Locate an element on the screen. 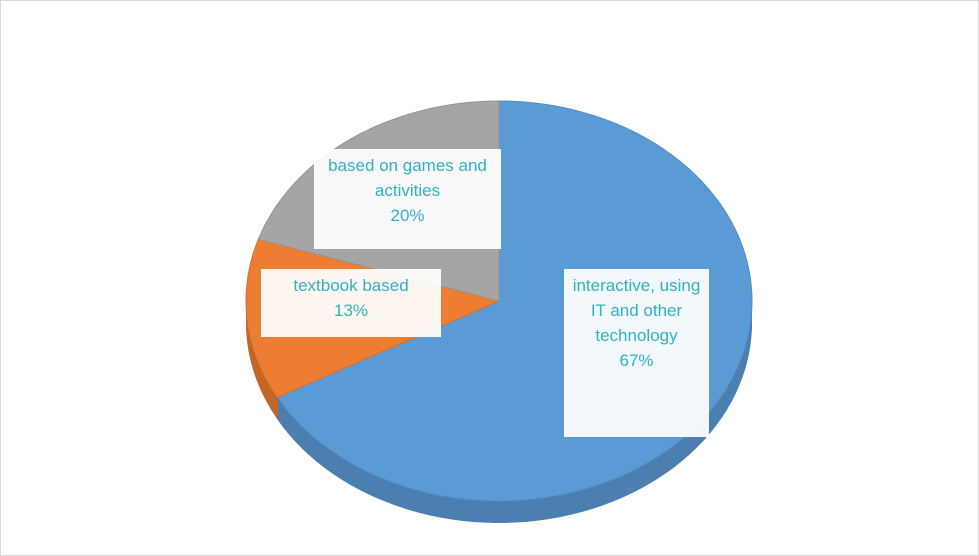  label-category: based on games and activities is located at coordinates (407, 178).